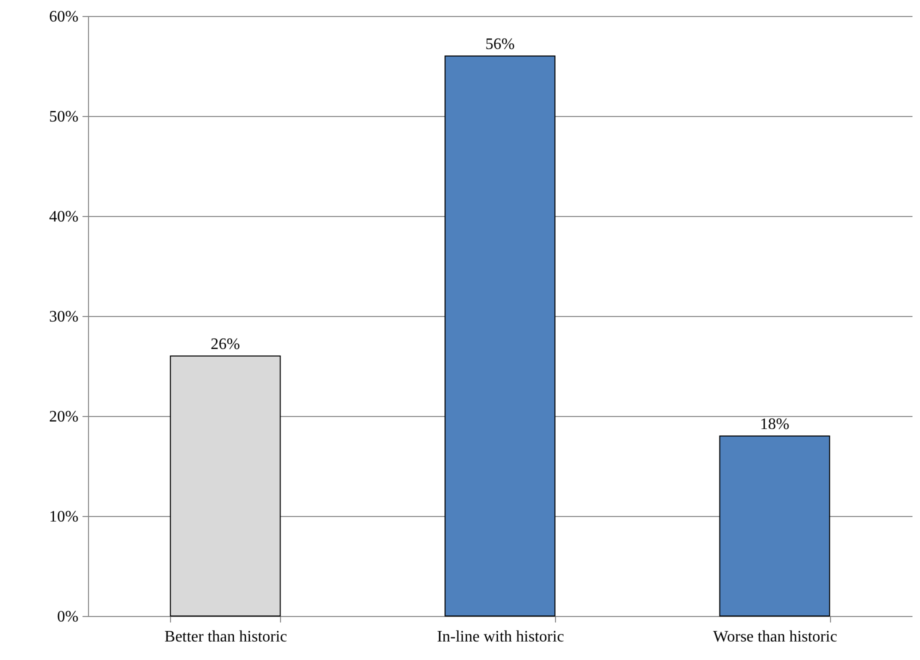  Describe the element at coordinates (500, 637) in the screenshot. I see `x-tick-label: In-line with historic` at that location.